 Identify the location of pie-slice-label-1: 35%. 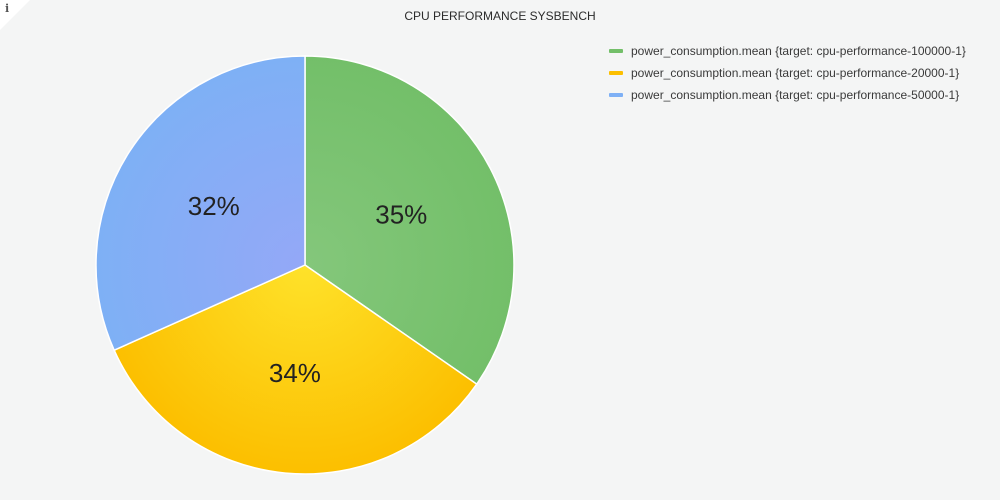
(401, 215).